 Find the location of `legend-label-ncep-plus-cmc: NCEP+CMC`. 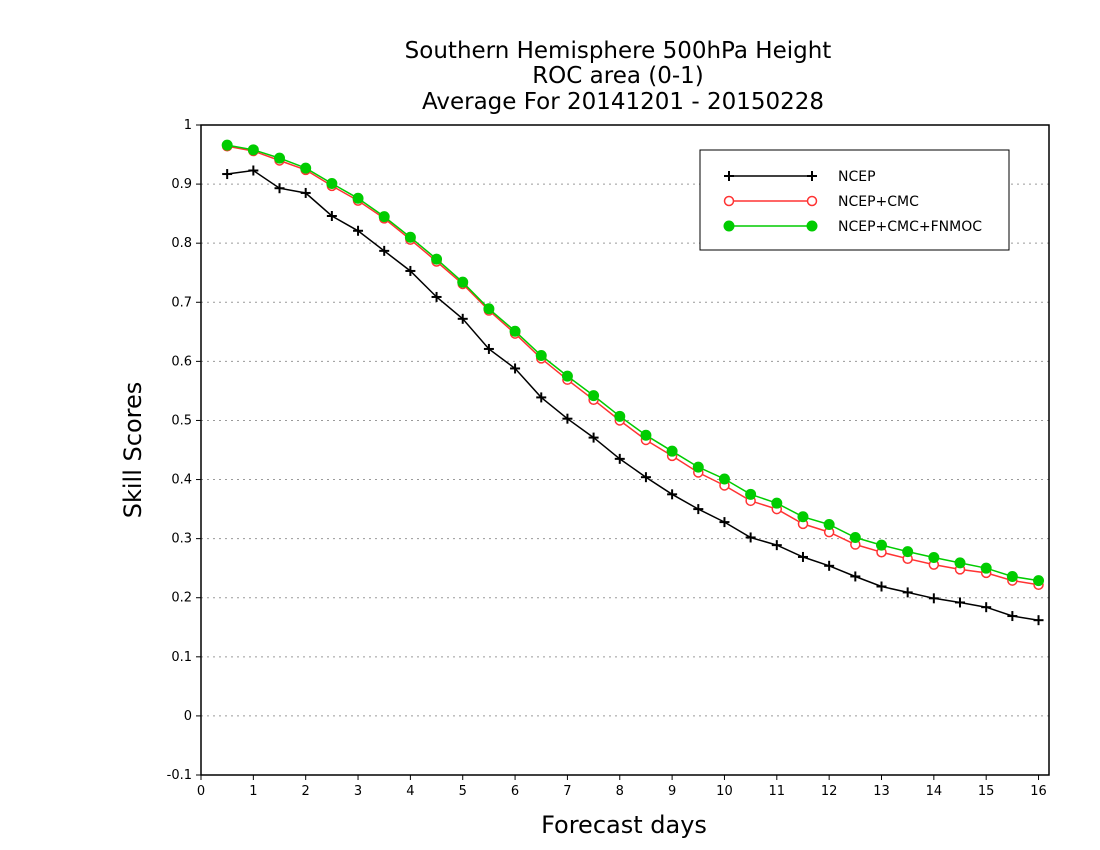

legend-label-ncep-plus-cmc: NCEP+CMC is located at coordinates (878, 202).